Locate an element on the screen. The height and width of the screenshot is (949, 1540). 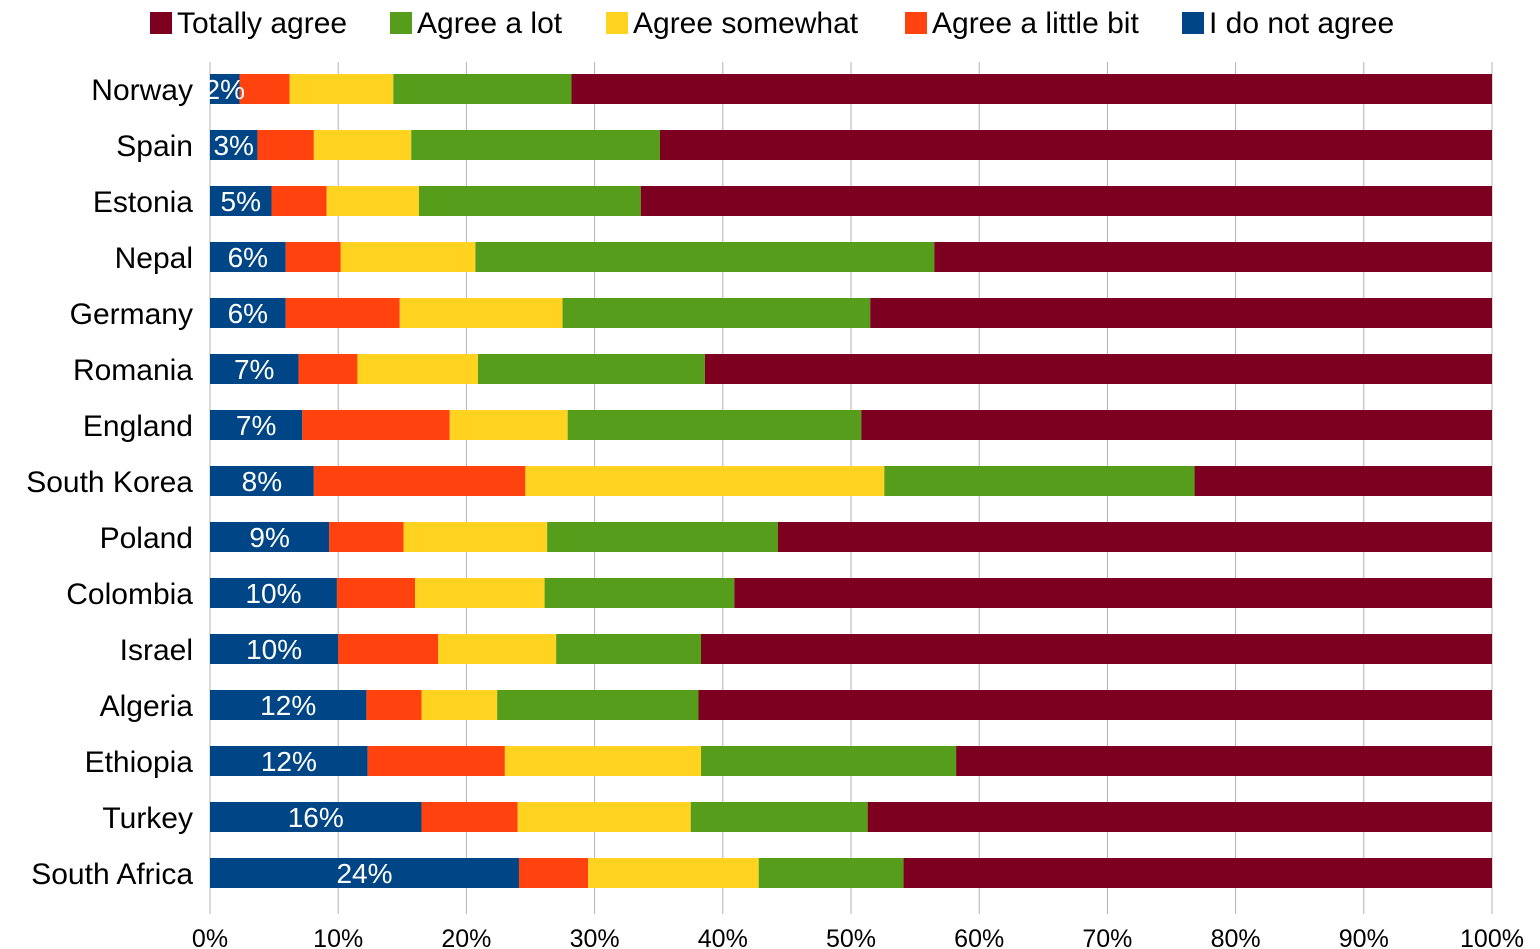
bar-data-label: 6% is located at coordinates (248, 313).